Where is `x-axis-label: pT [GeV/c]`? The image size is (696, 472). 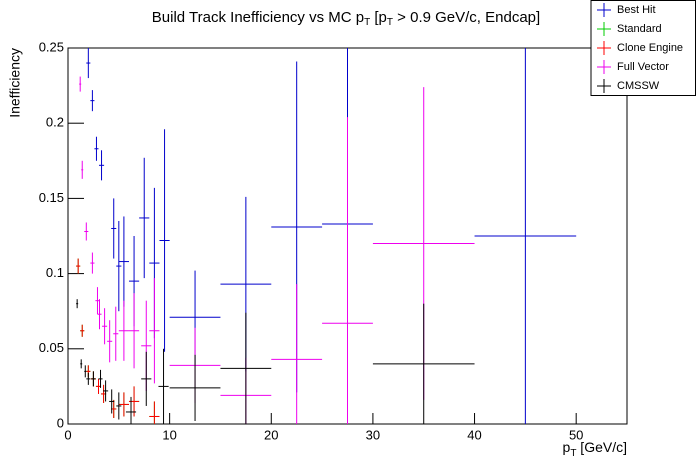 x-axis-label: pT [GeV/c] is located at coordinates (595, 449).